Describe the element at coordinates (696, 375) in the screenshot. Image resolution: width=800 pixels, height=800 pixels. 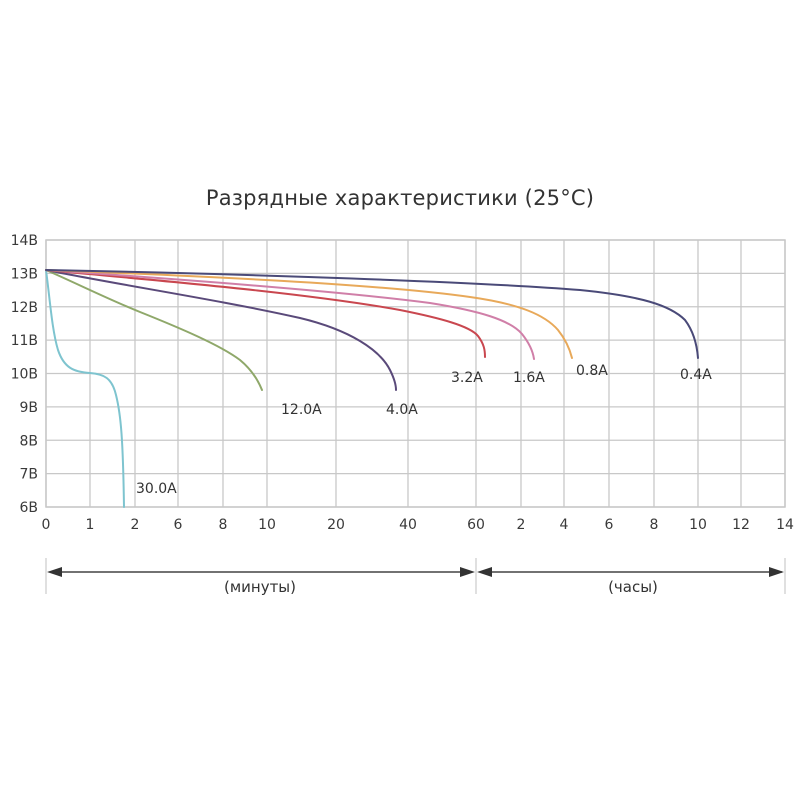
I see `label-0-4A: 0.4A` at that location.